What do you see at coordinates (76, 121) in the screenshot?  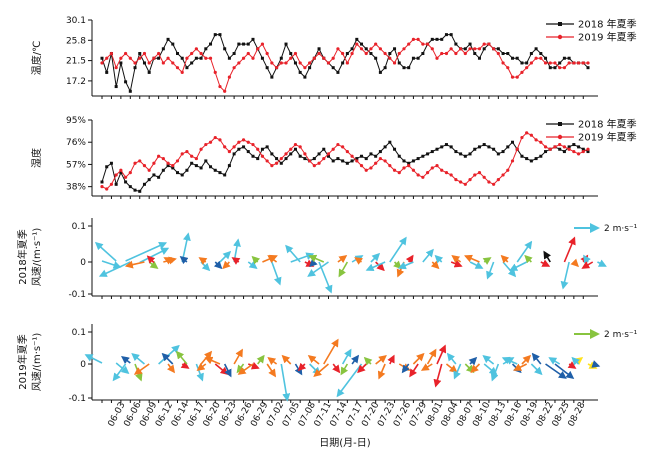 I see `y-tick-label: 95%` at bounding box center [76, 121].